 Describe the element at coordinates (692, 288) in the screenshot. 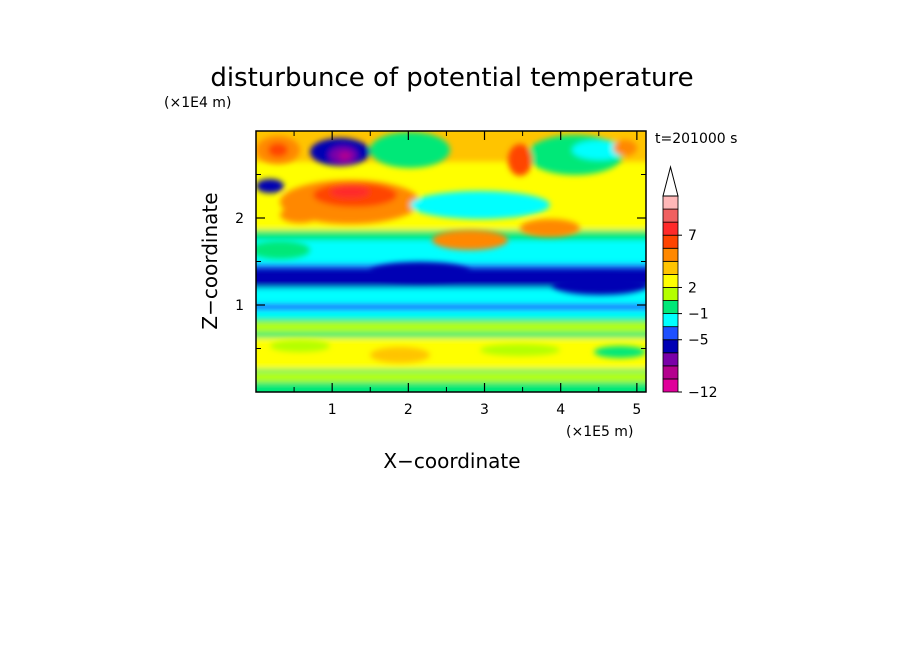

I see `colorbar-label: 2` at that location.